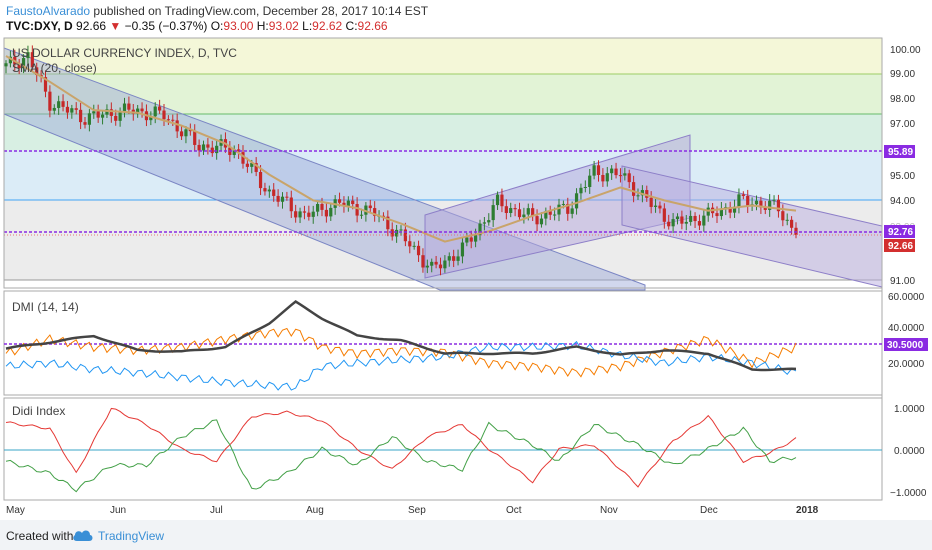 The height and width of the screenshot is (550, 932). What do you see at coordinates (401, 336) in the screenshot?
I see `dmi-adx-line` at bounding box center [401, 336].